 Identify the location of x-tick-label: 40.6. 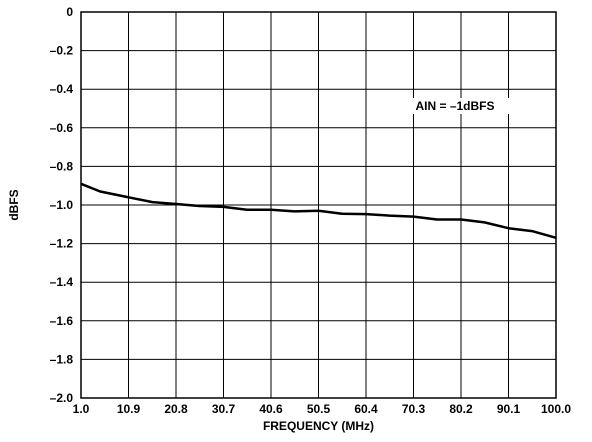
(271, 409).